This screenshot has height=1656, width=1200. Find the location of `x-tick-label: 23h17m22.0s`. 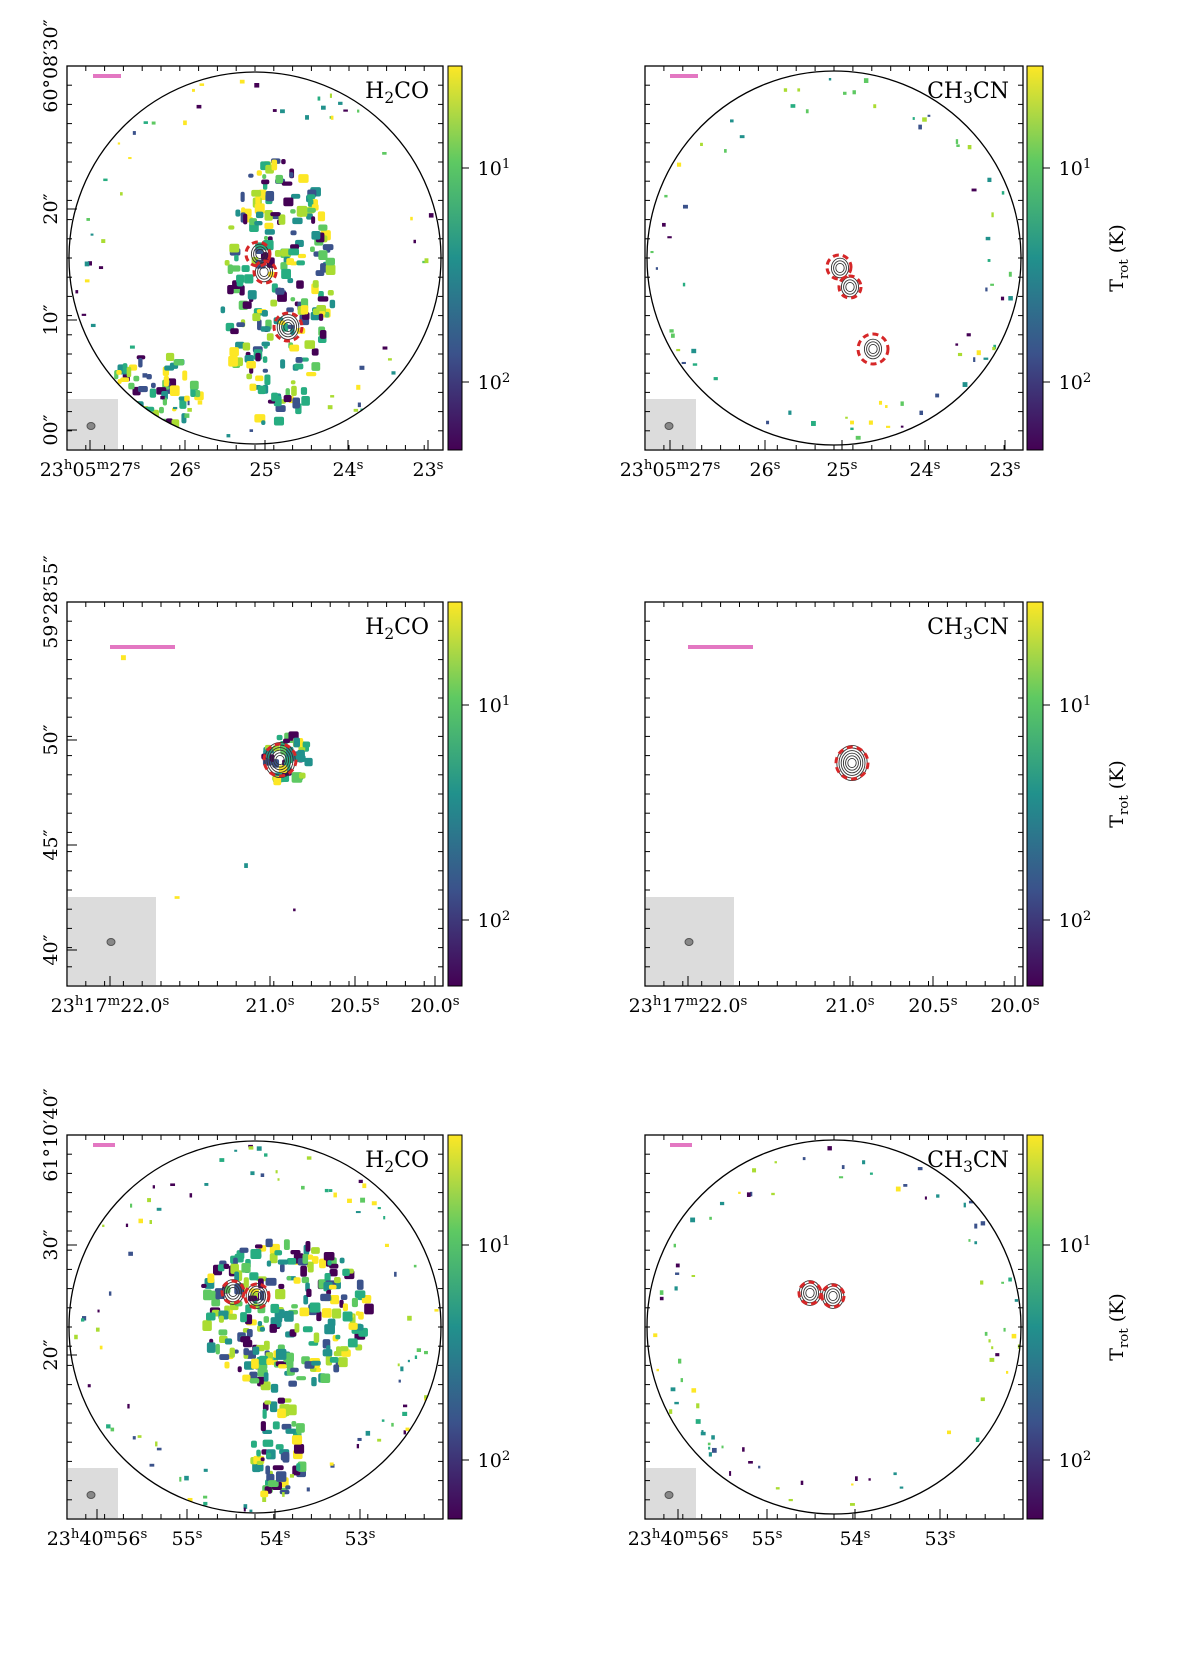

x-tick-label: 23h17m22.0s is located at coordinates (688, 1005).